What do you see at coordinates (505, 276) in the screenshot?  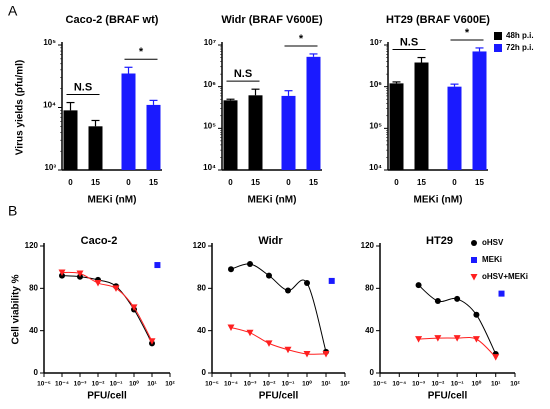 I see `legend-label: oHSV+MEKi` at bounding box center [505, 276].